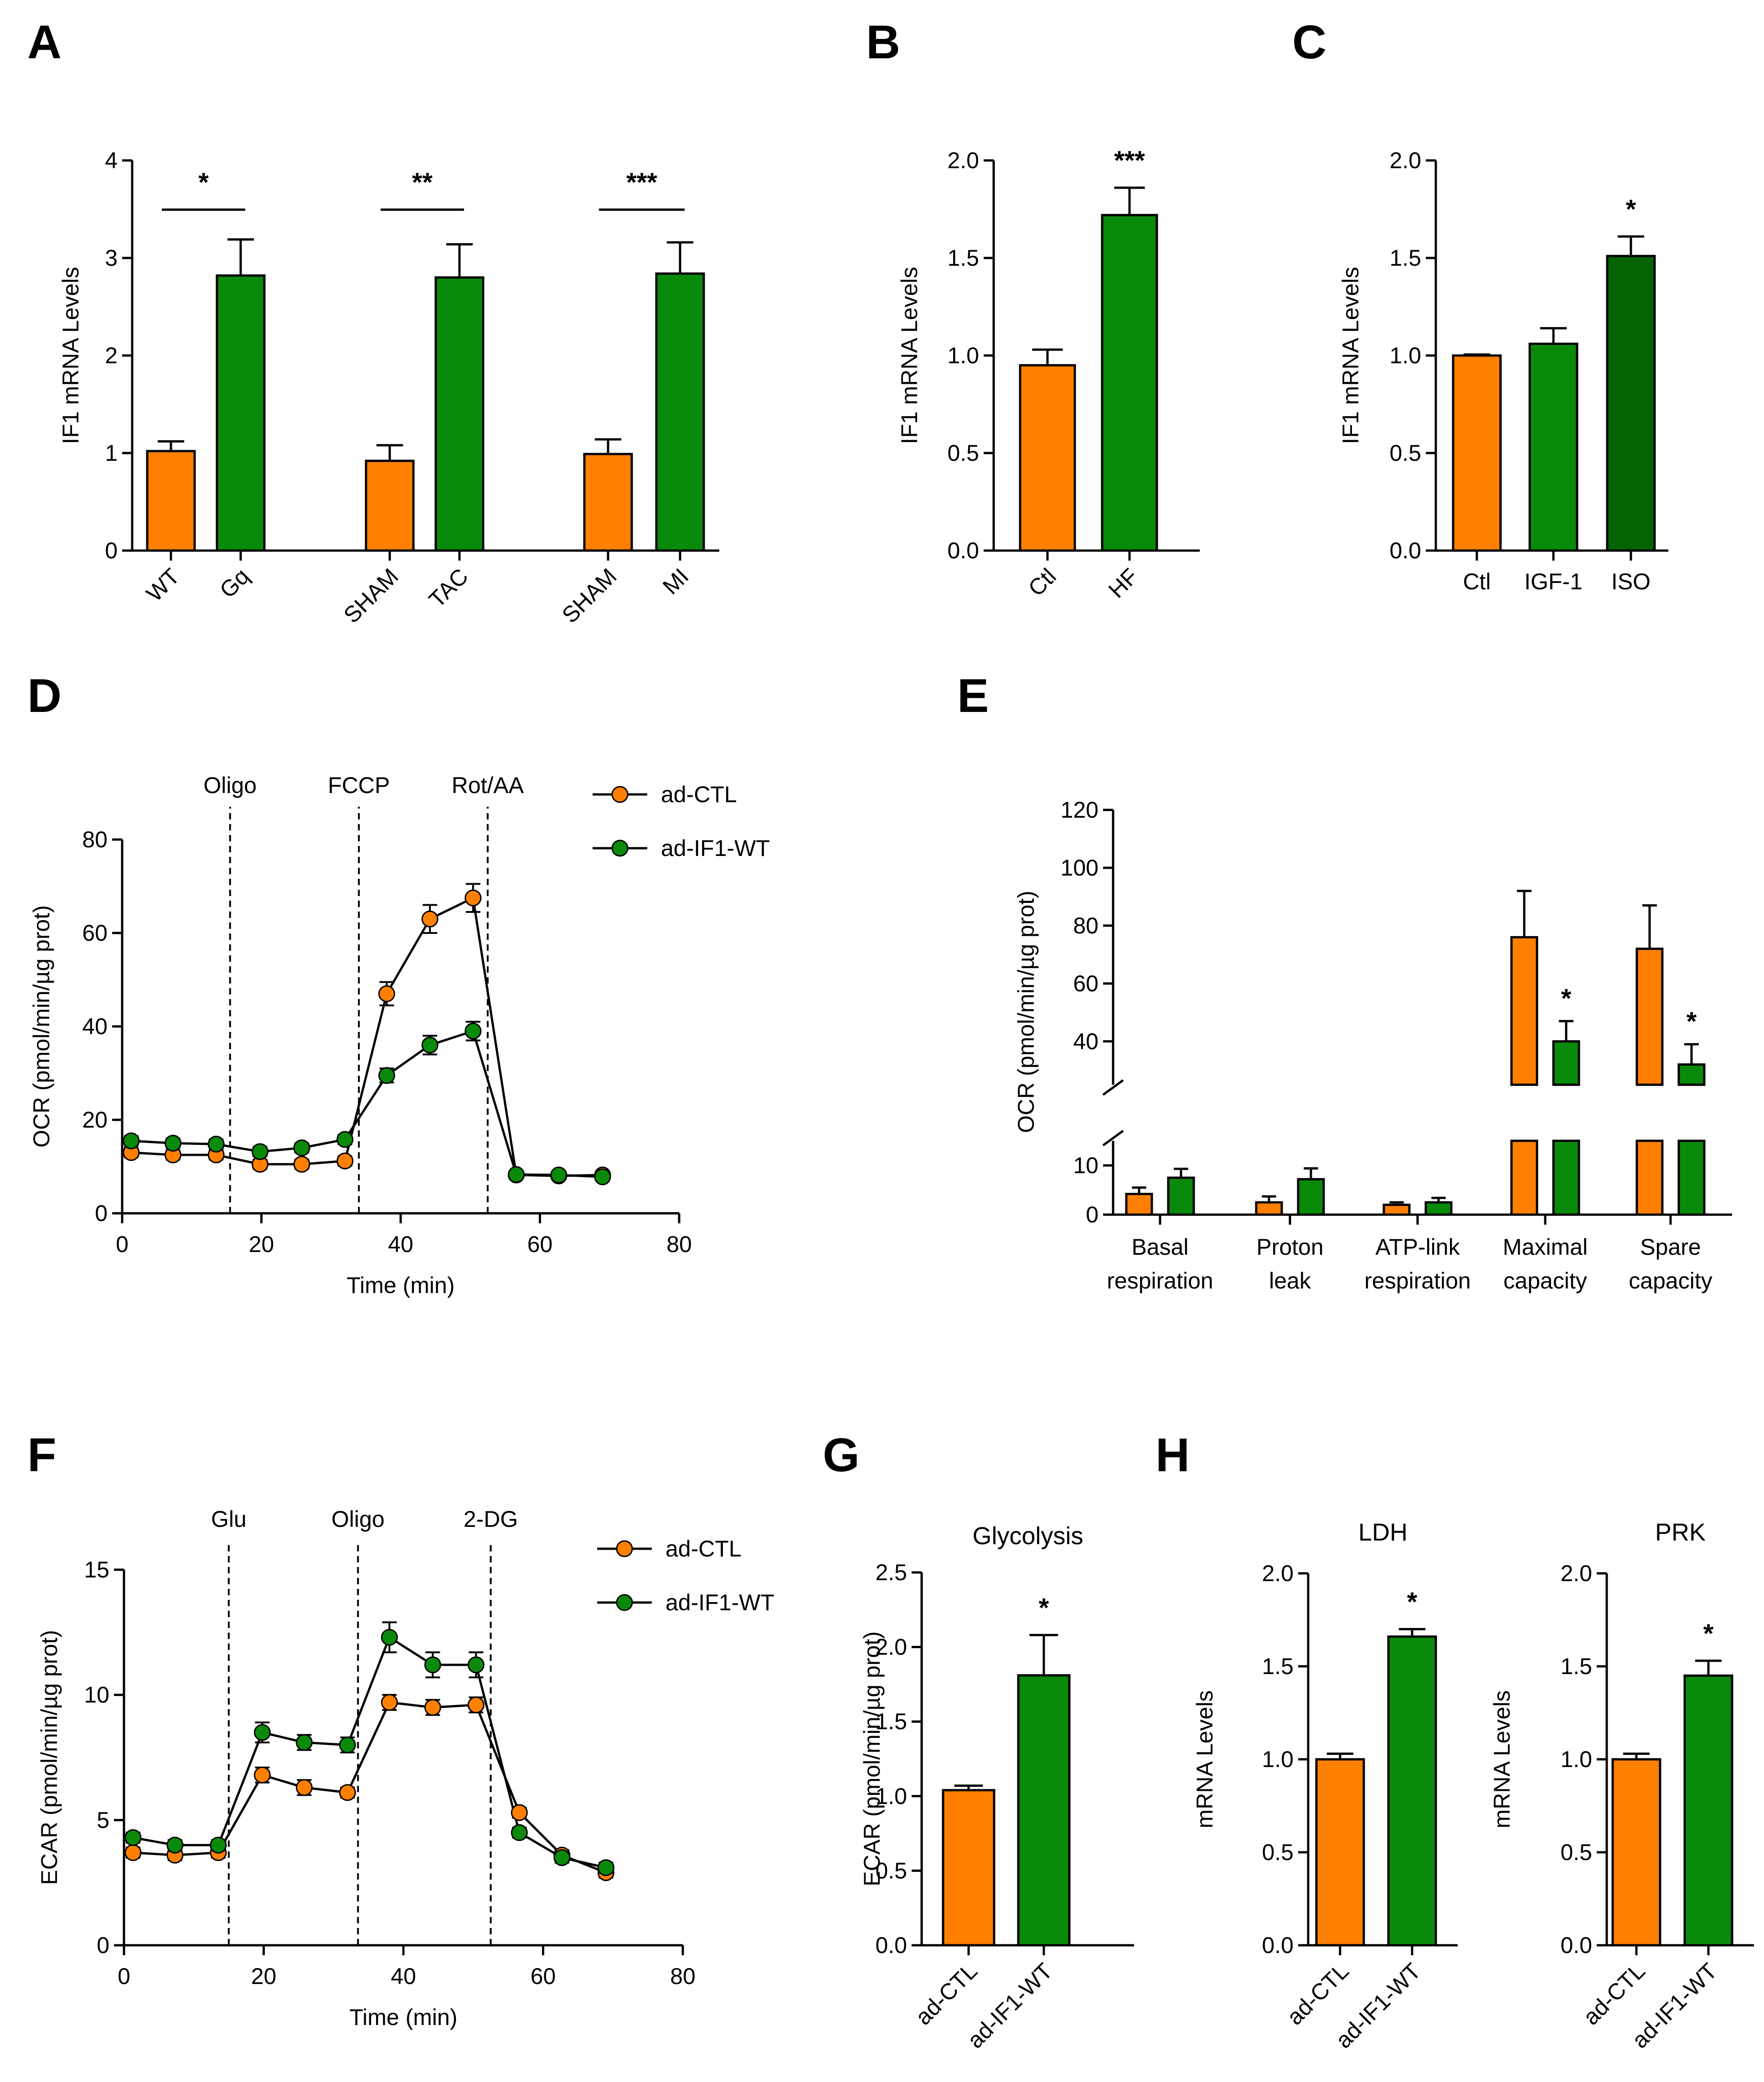  What do you see at coordinates (1553, 581) in the screenshot?
I see `panel-c-x-tick-label: IGF-1` at bounding box center [1553, 581].